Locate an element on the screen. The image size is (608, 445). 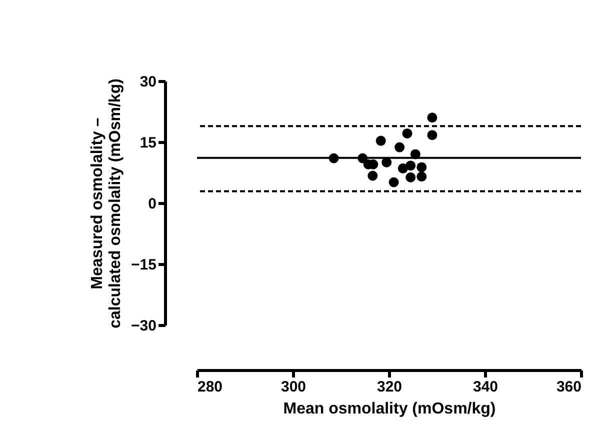
x-tick-label: 320 is located at coordinates (389, 387).